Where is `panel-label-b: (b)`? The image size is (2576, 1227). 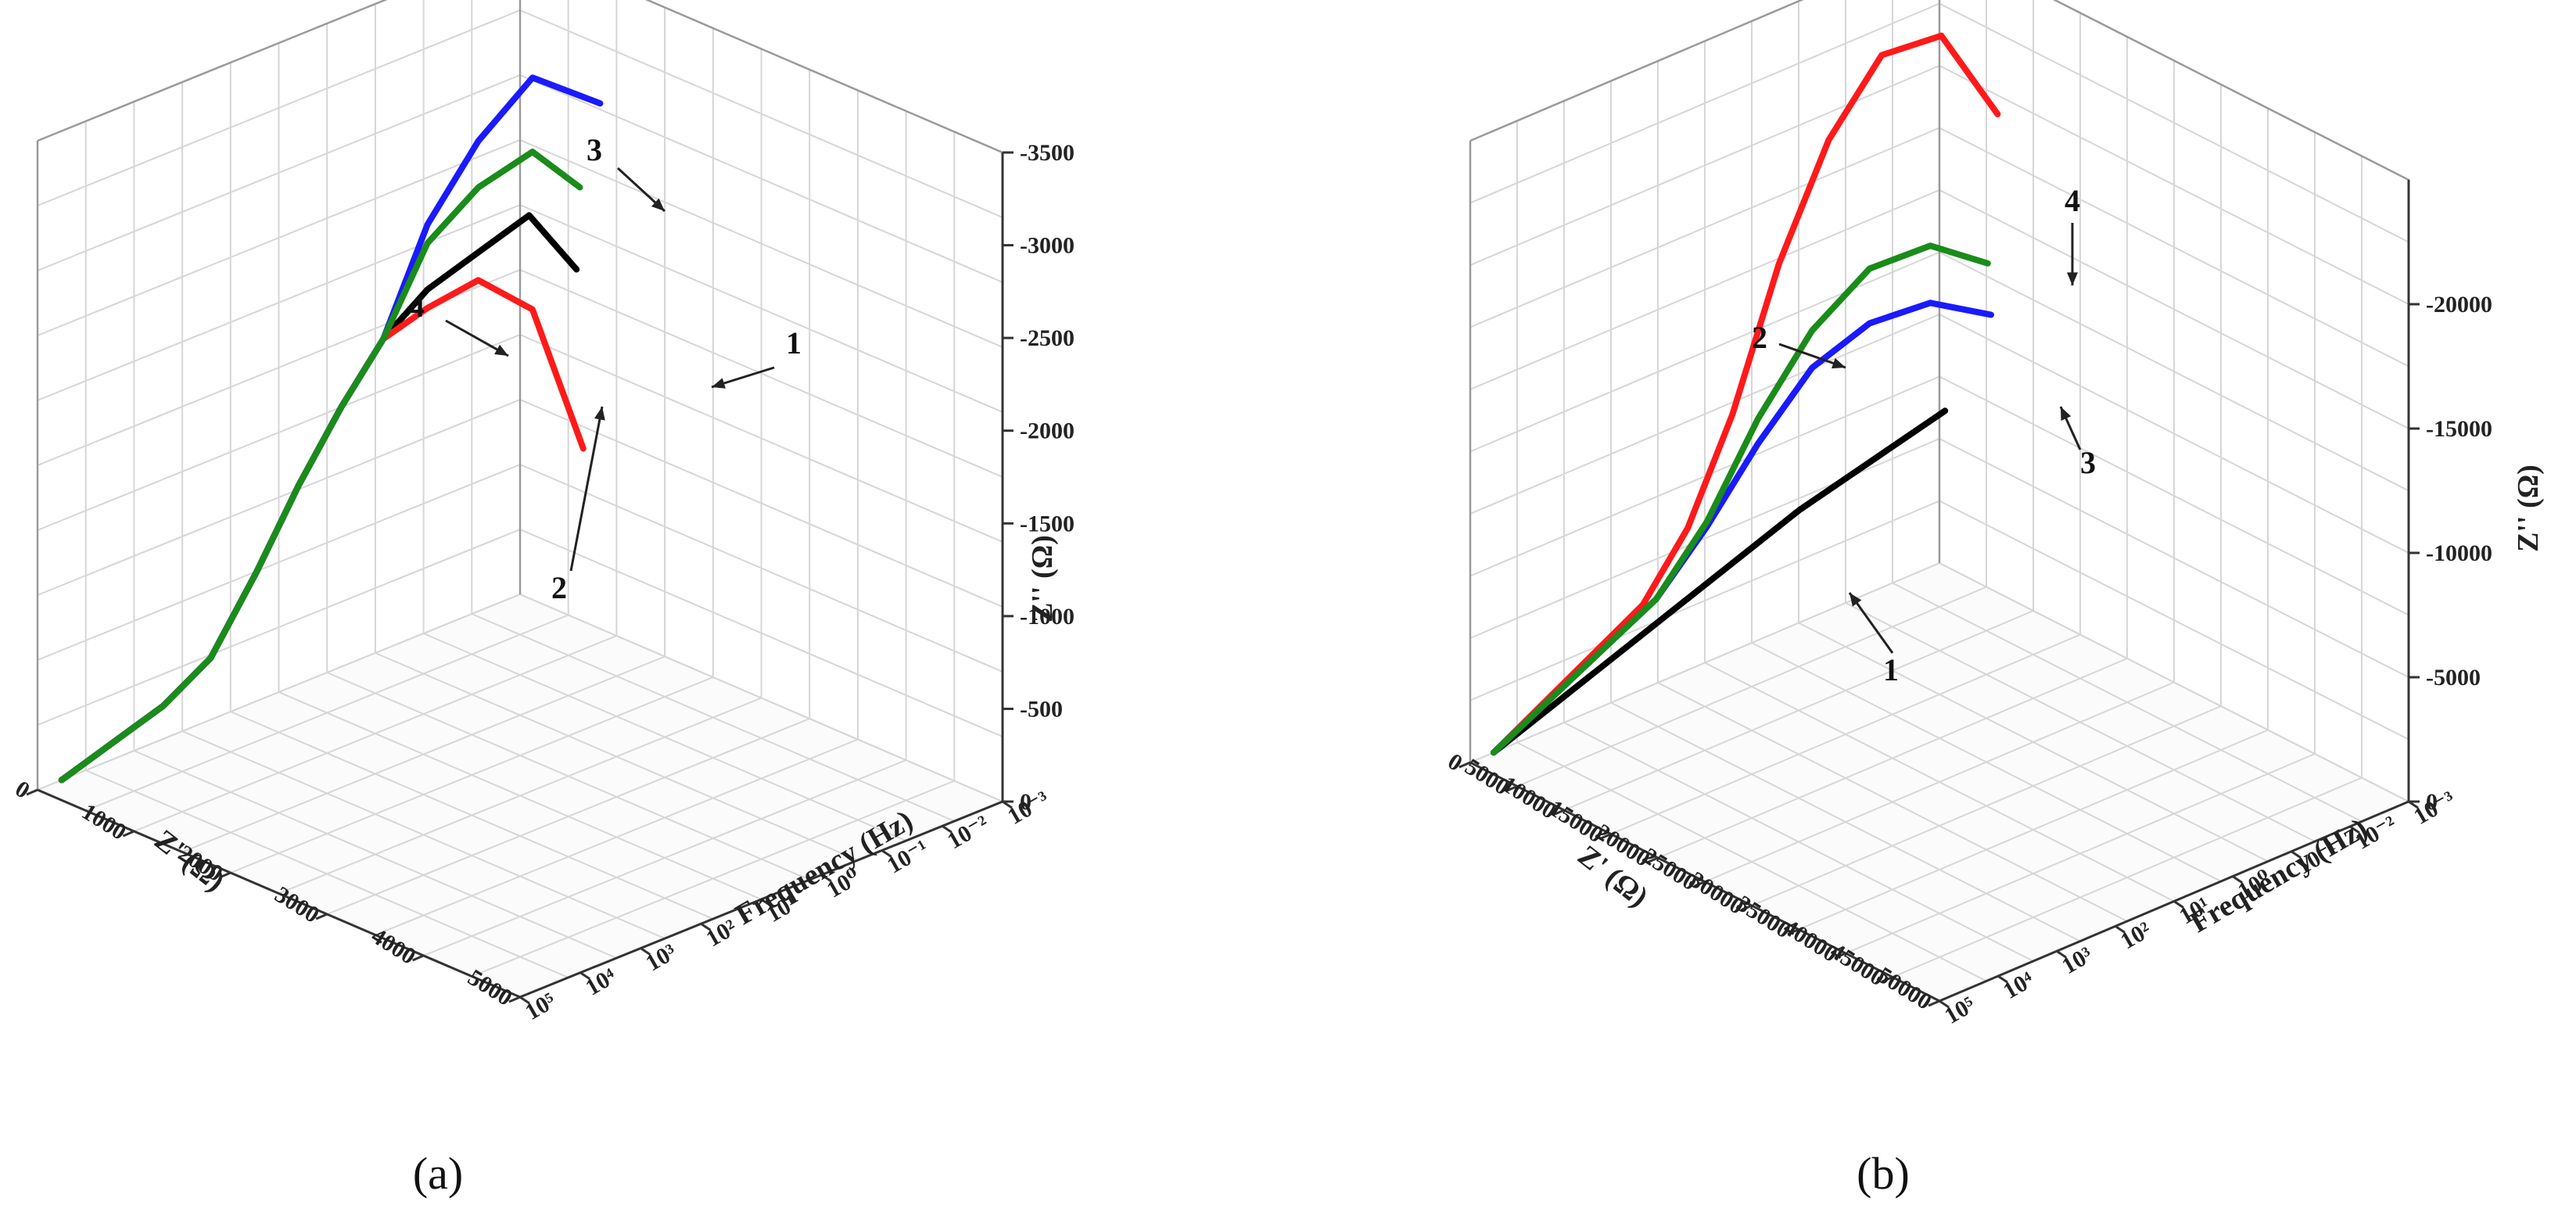
panel-label-b: (b) is located at coordinates (1883, 1173).